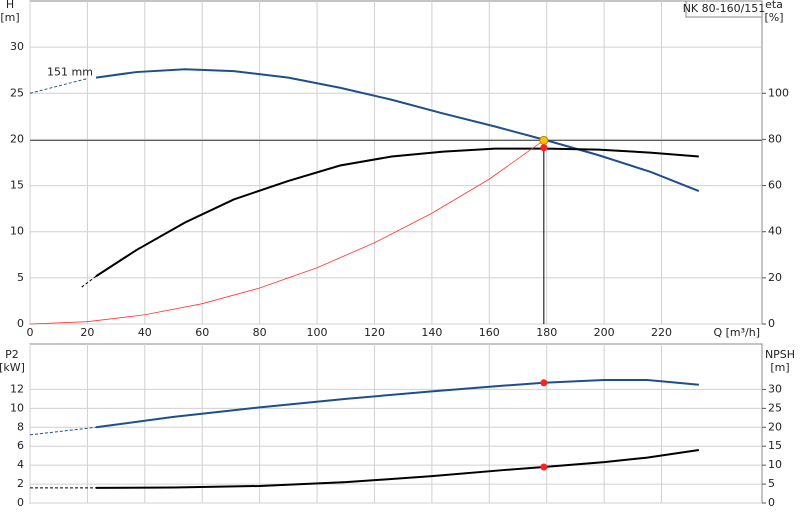 The image size is (800, 520). What do you see at coordinates (87, 332) in the screenshot?
I see `x-tick-label: 20` at bounding box center [87, 332].